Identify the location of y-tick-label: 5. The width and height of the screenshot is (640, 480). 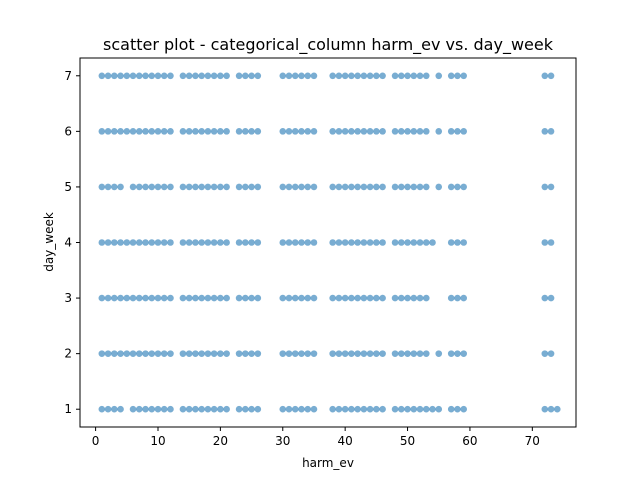
(68, 187).